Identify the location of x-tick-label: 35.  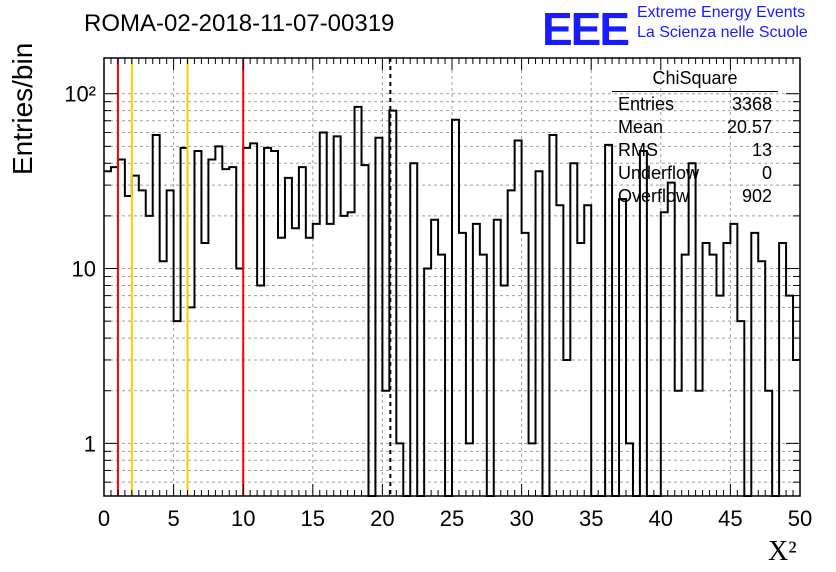
(591, 518).